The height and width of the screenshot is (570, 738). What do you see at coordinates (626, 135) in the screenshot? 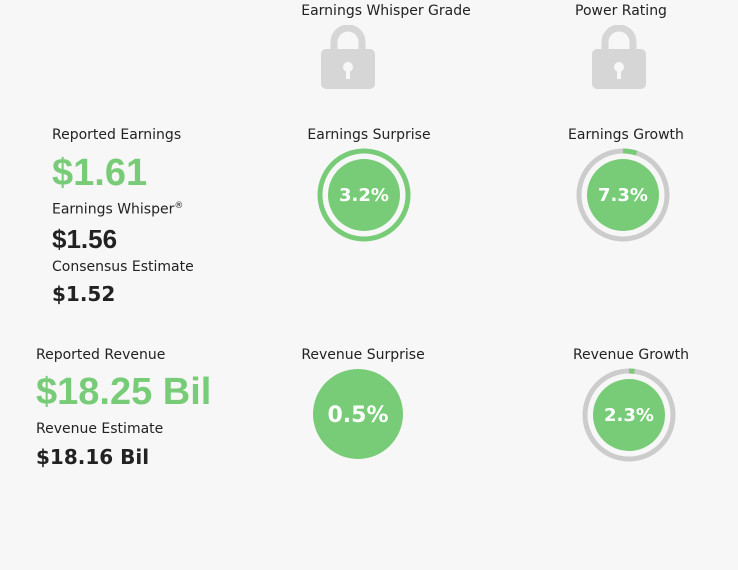
I see `earnings-growth-label: Earnings Growth` at bounding box center [626, 135].